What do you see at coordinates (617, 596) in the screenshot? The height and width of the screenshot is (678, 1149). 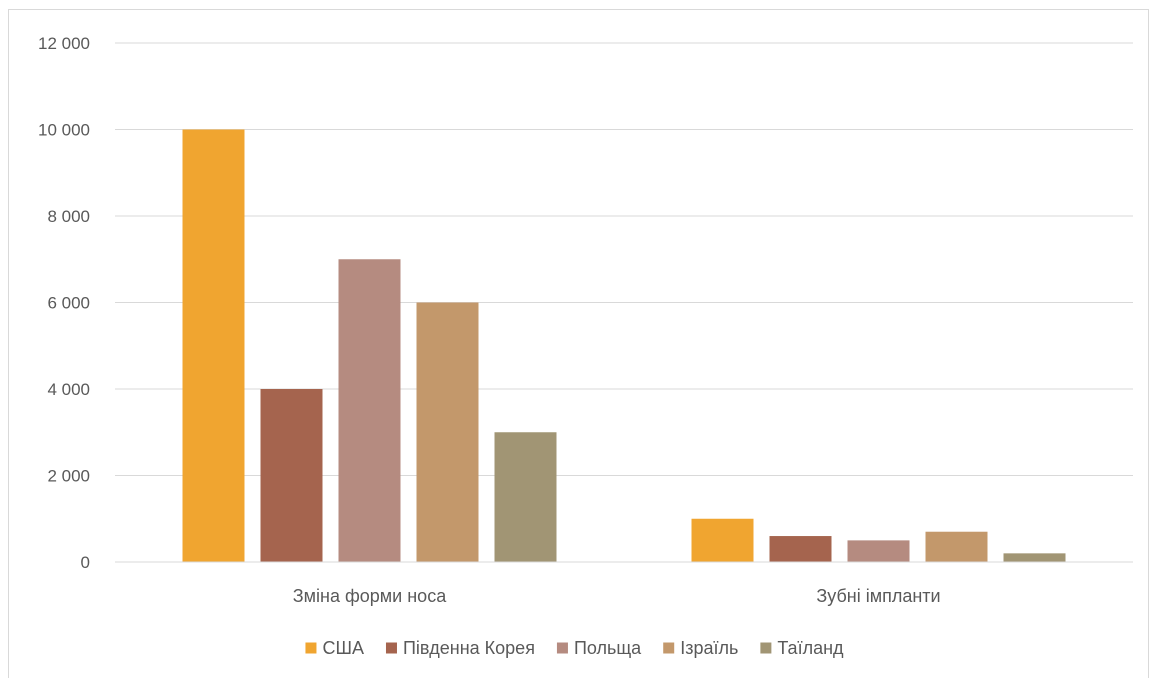 I see `x-axis: Зміна форми носа Зубні імпланти` at bounding box center [617, 596].